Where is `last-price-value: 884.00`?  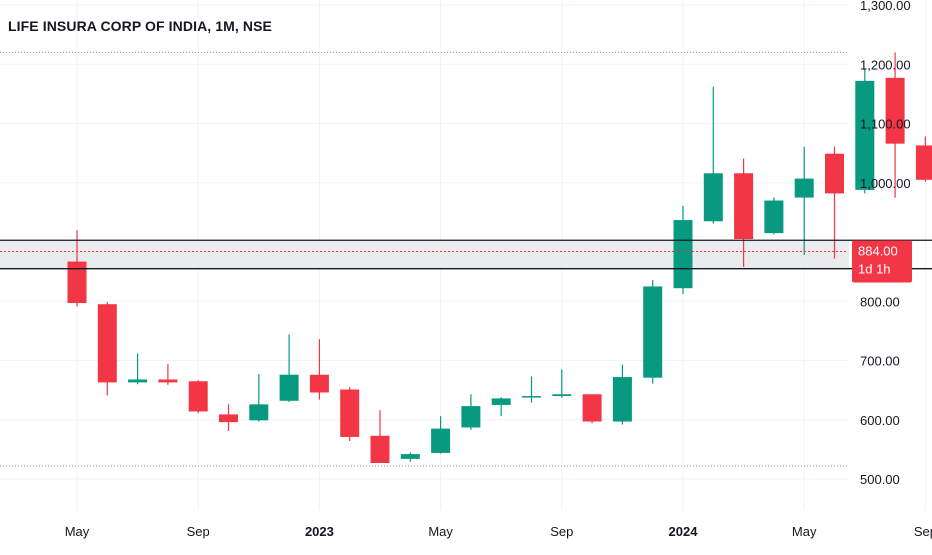 last-price-value: 884.00 is located at coordinates (878, 250).